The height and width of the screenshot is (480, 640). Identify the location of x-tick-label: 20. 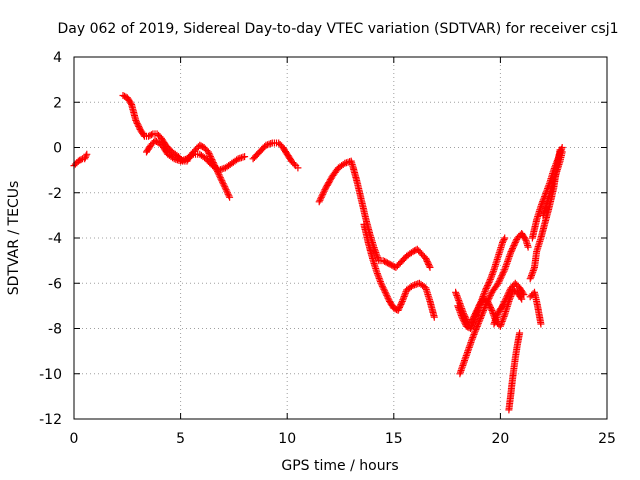
(500, 439).